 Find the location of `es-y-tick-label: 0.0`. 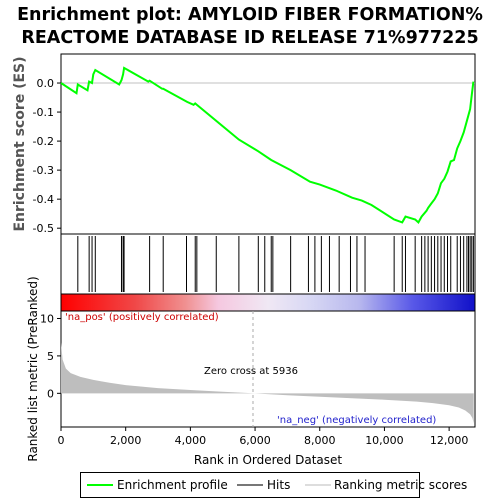

es-y-tick-label: 0.0 is located at coordinates (46, 83).